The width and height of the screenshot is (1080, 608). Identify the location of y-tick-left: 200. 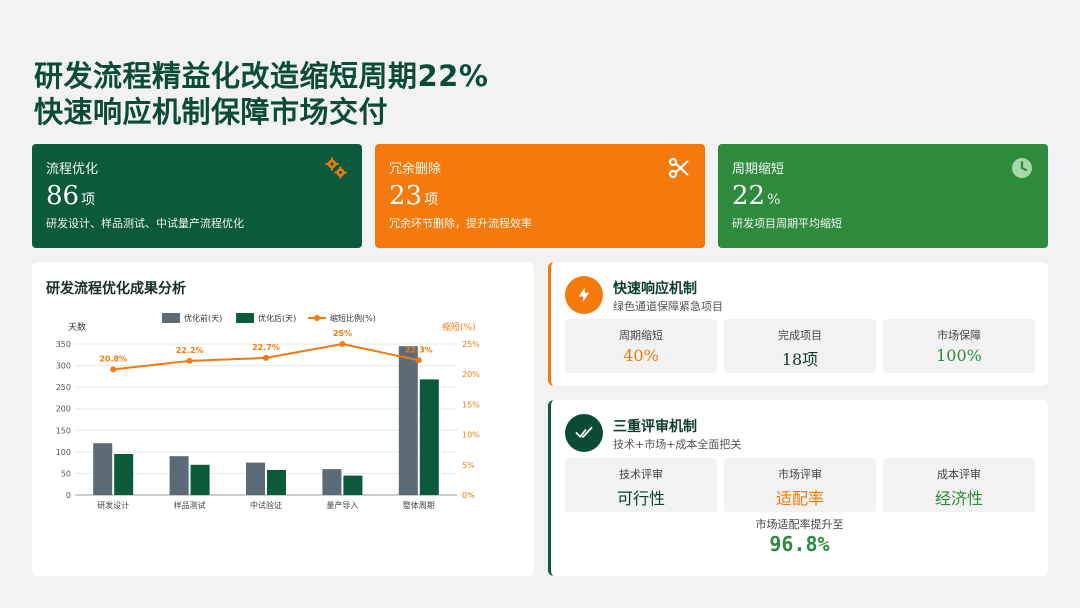
(63, 409).